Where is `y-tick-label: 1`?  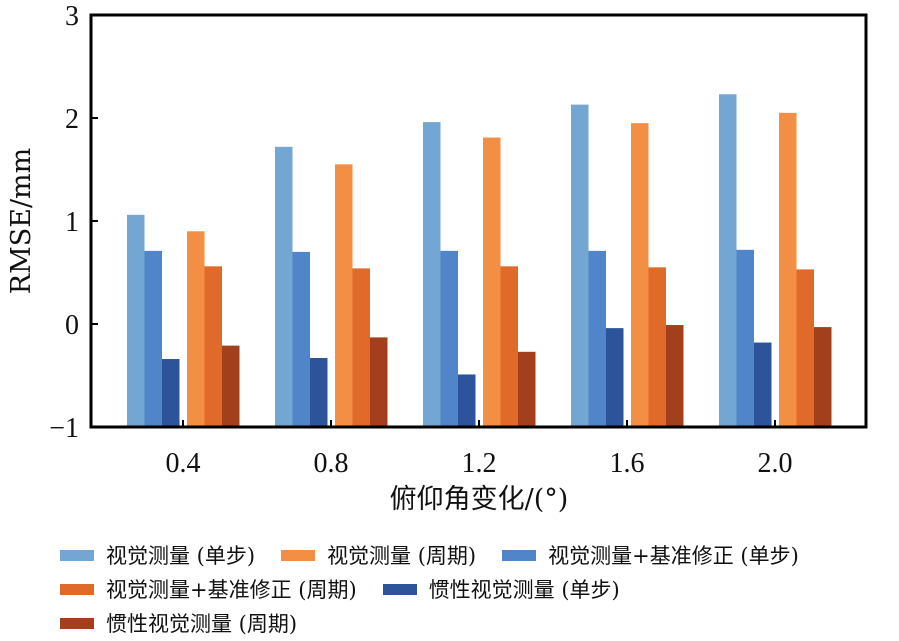
y-tick-label: 1 is located at coordinates (72, 222).